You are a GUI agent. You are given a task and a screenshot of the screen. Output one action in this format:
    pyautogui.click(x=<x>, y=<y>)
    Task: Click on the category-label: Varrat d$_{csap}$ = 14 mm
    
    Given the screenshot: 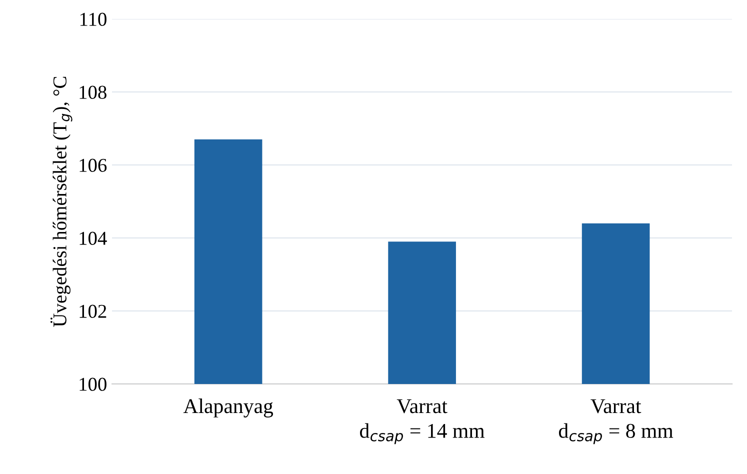 What is the action you would take?
    pyautogui.click(x=422, y=421)
    